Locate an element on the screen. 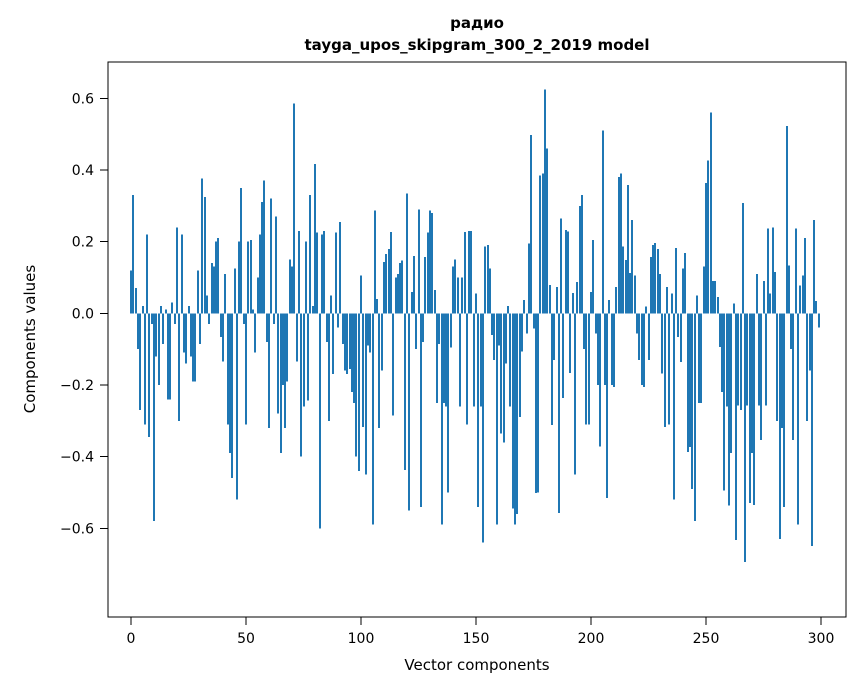  y-tick-label: −0.4 is located at coordinates (77, 458).